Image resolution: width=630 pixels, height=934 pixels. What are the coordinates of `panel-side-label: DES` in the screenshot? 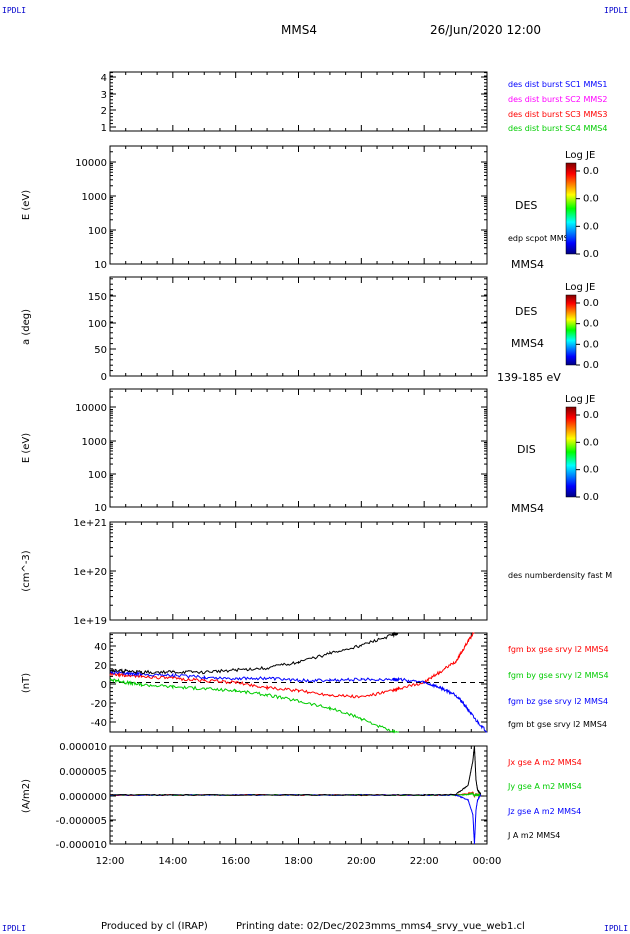 It's located at (526, 311).